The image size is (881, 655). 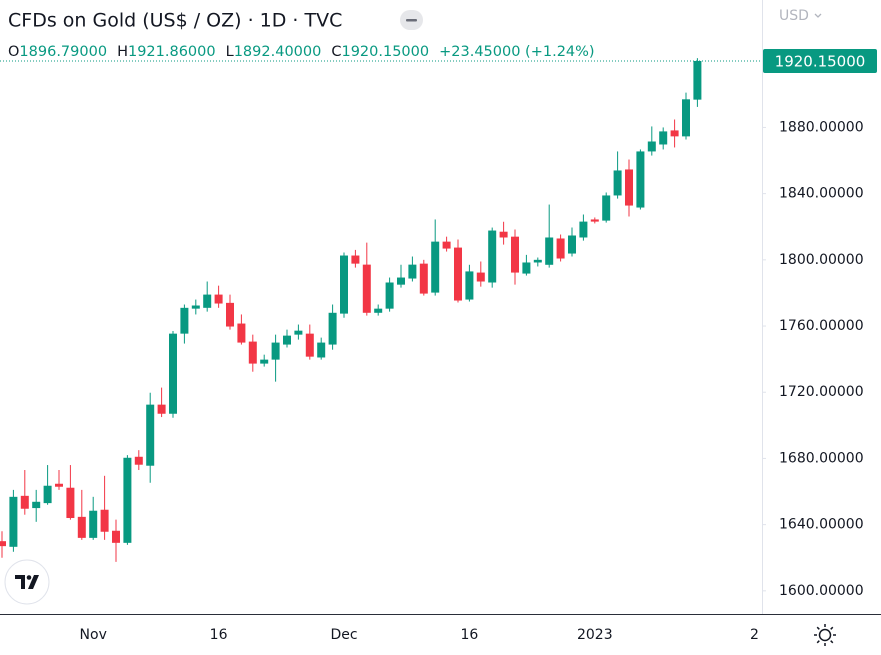 I want to click on legend-key: C, so click(x=336, y=52).